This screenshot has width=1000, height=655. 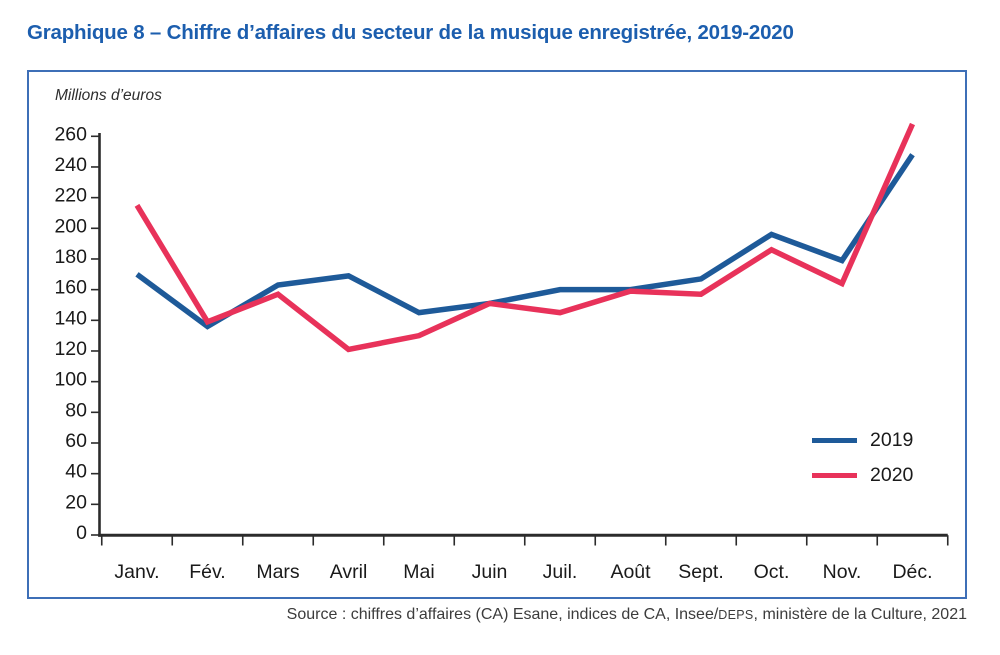 What do you see at coordinates (701, 572) in the screenshot?
I see `x-axis-tick-label: Sept.` at bounding box center [701, 572].